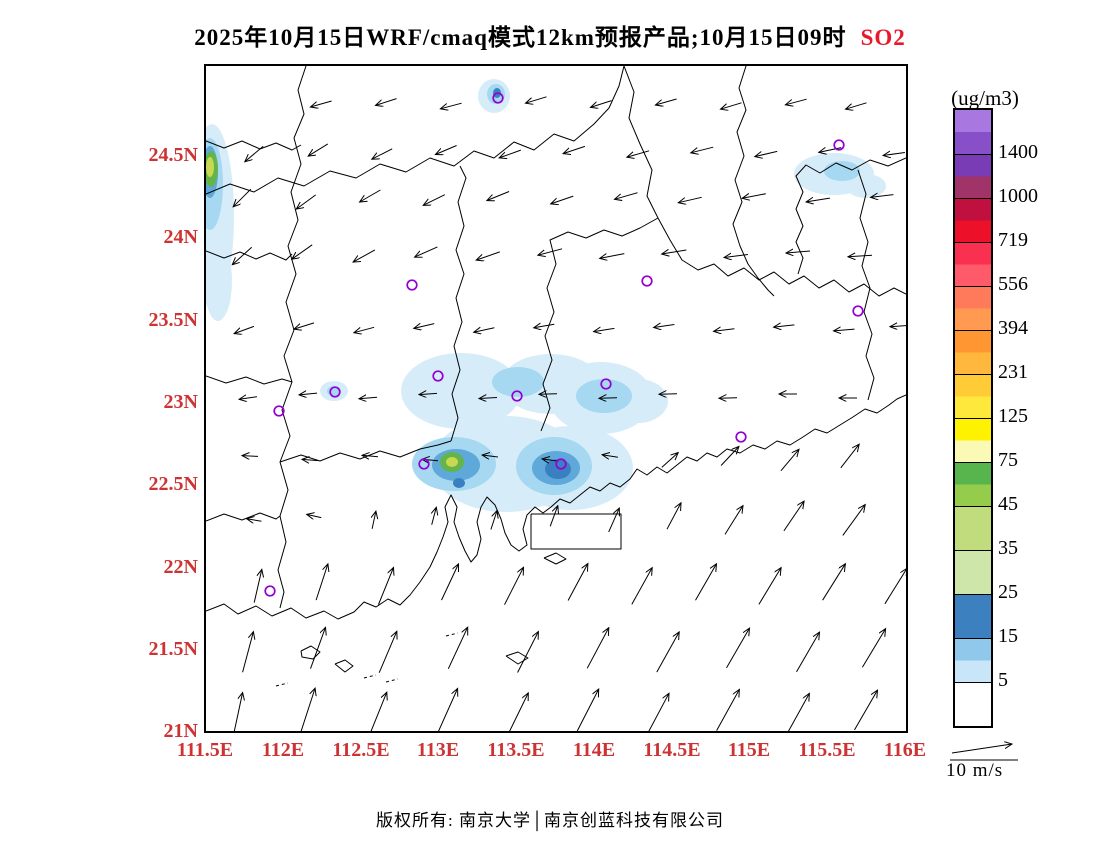 The width and height of the screenshot is (1100, 850). What do you see at coordinates (1013, 416) in the screenshot?
I see `colorbar-tick-label: 125` at bounding box center [1013, 416].